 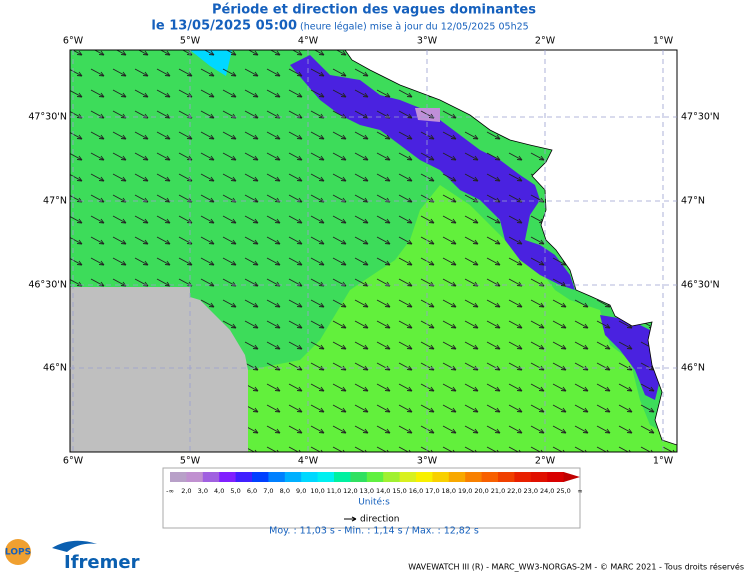 What do you see at coordinates (416, 491) in the screenshot?
I see `scale-label: 16,0` at bounding box center [416, 491].